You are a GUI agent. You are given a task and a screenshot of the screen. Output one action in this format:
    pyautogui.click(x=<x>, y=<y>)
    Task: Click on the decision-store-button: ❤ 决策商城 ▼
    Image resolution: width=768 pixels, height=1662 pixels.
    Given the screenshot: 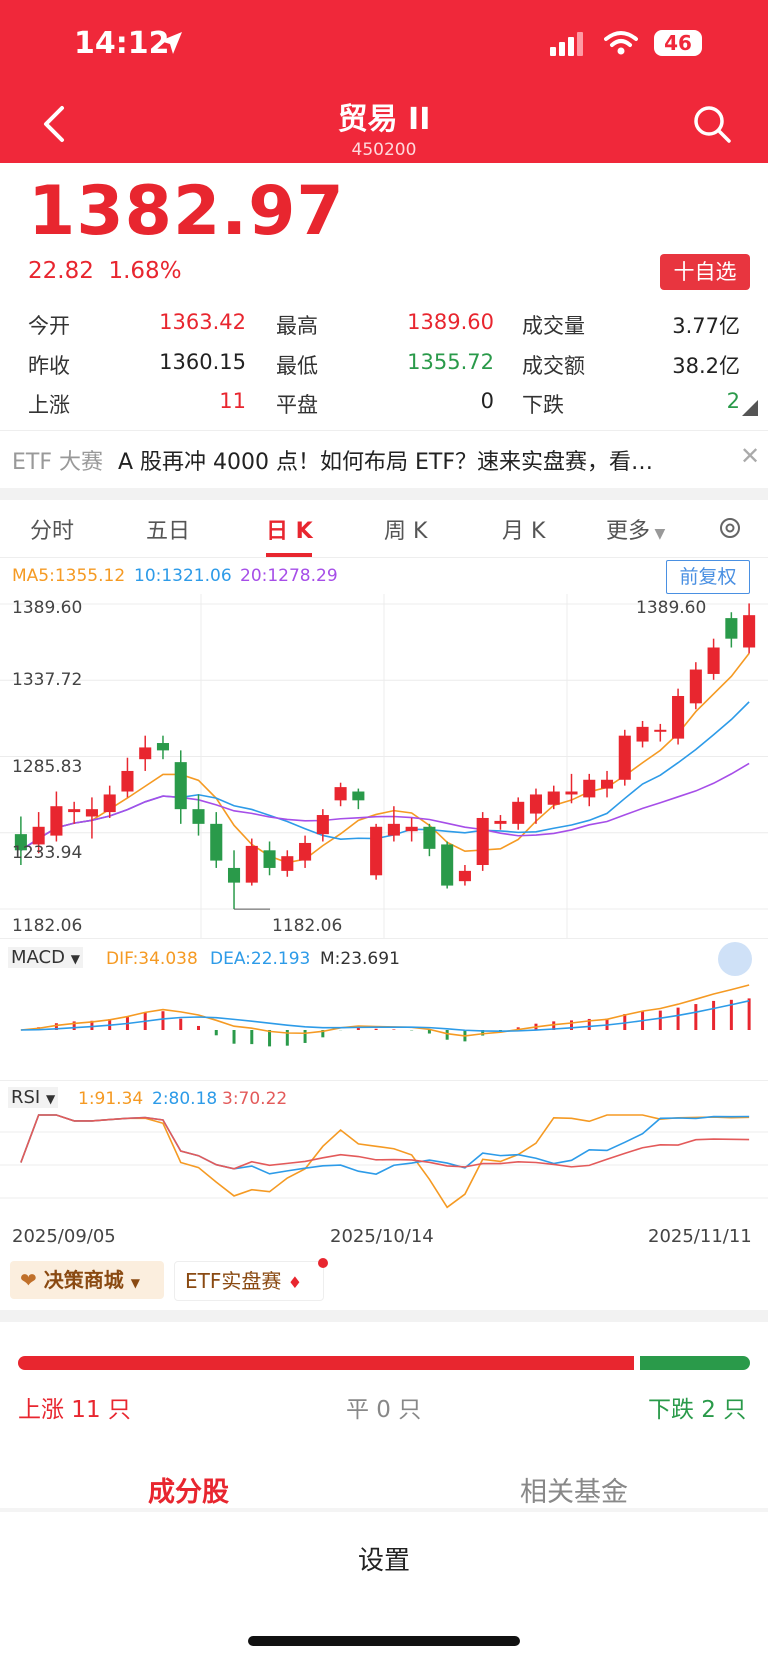 What is the action you would take?
    pyautogui.click(x=87, y=1280)
    